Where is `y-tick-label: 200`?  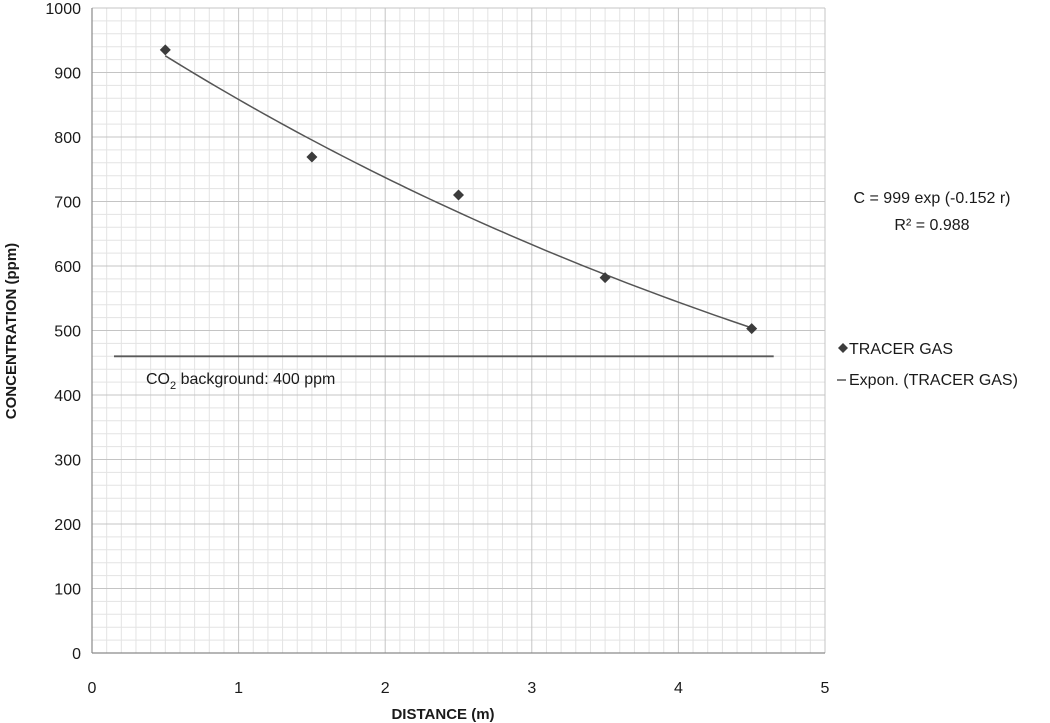
y-tick-label: 200 is located at coordinates (67, 525).